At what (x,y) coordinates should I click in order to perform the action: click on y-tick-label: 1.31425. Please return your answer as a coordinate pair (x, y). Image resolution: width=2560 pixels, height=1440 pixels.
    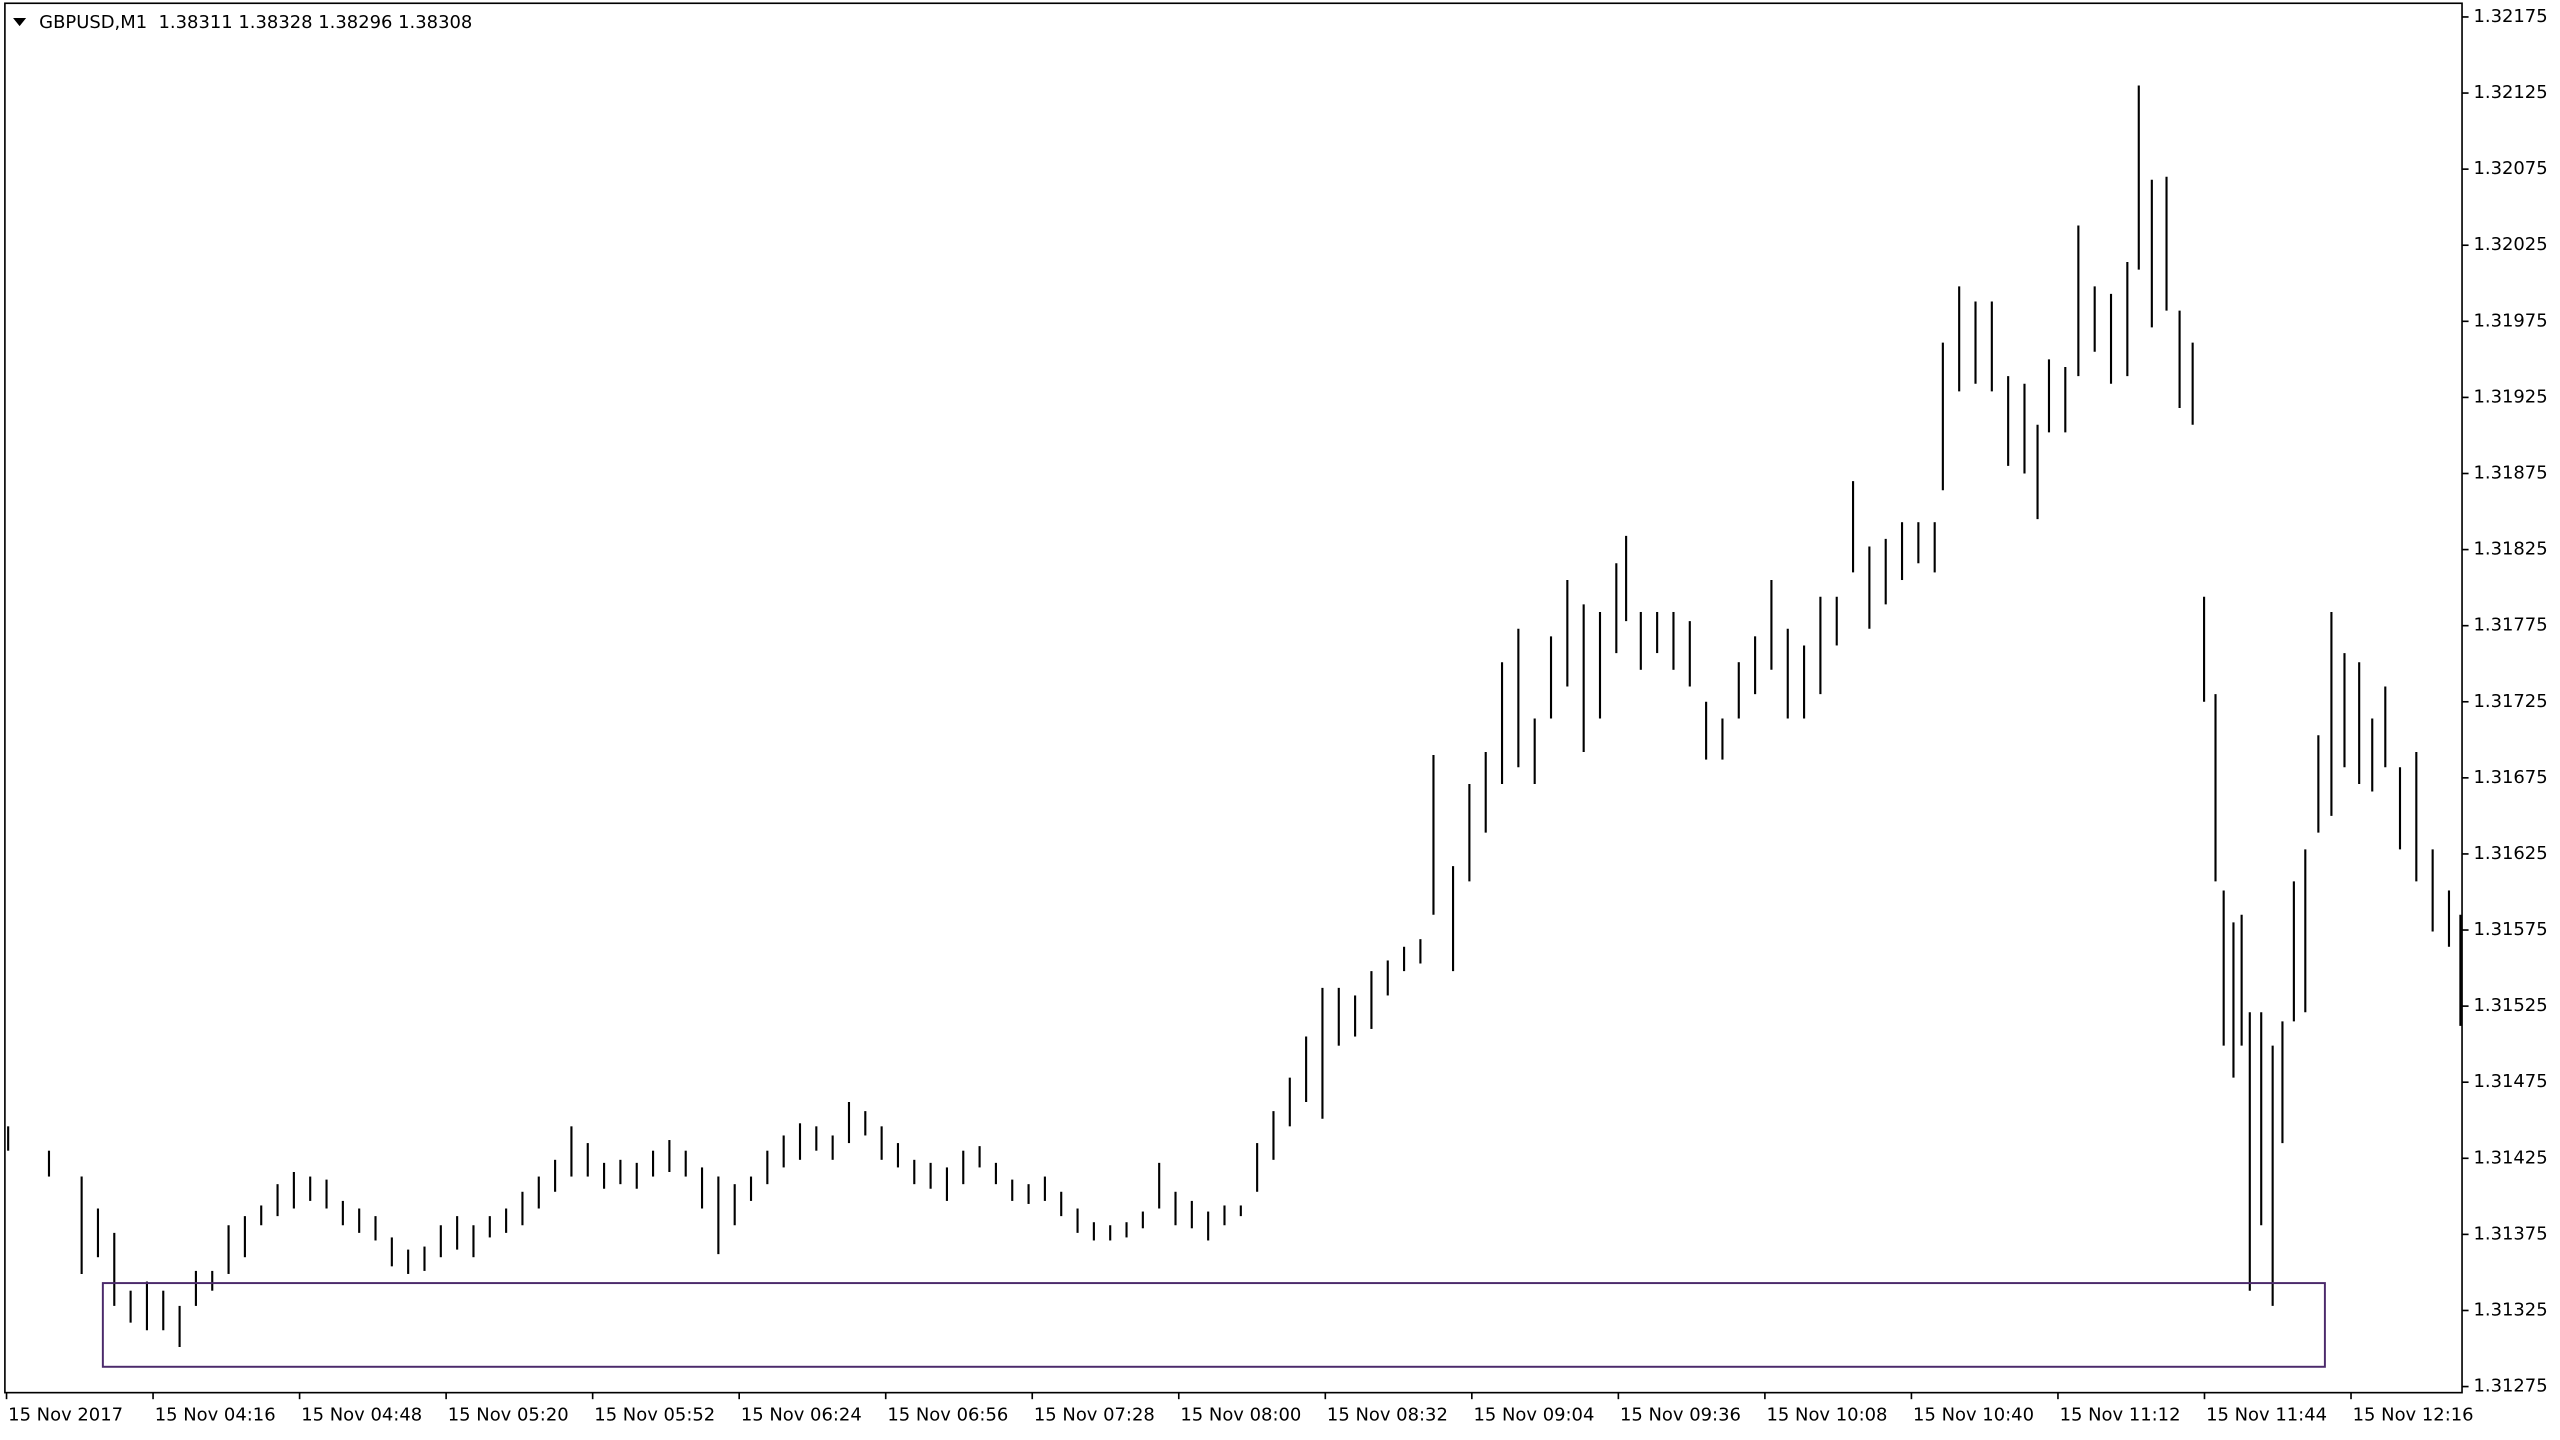
    Looking at the image, I should click on (2510, 1157).